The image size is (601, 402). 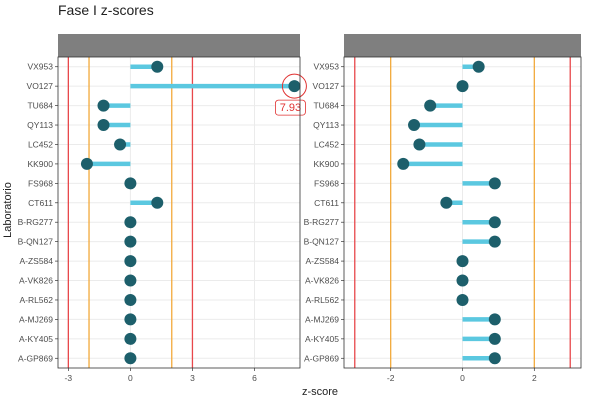 What do you see at coordinates (320, 392) in the screenshot?
I see `x-axis-title: z-score` at bounding box center [320, 392].